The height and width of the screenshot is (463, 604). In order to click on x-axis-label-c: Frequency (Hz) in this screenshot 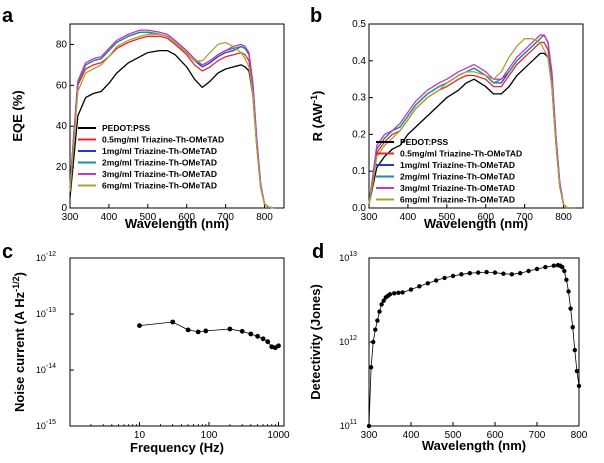, I will do `click(177, 447)`.